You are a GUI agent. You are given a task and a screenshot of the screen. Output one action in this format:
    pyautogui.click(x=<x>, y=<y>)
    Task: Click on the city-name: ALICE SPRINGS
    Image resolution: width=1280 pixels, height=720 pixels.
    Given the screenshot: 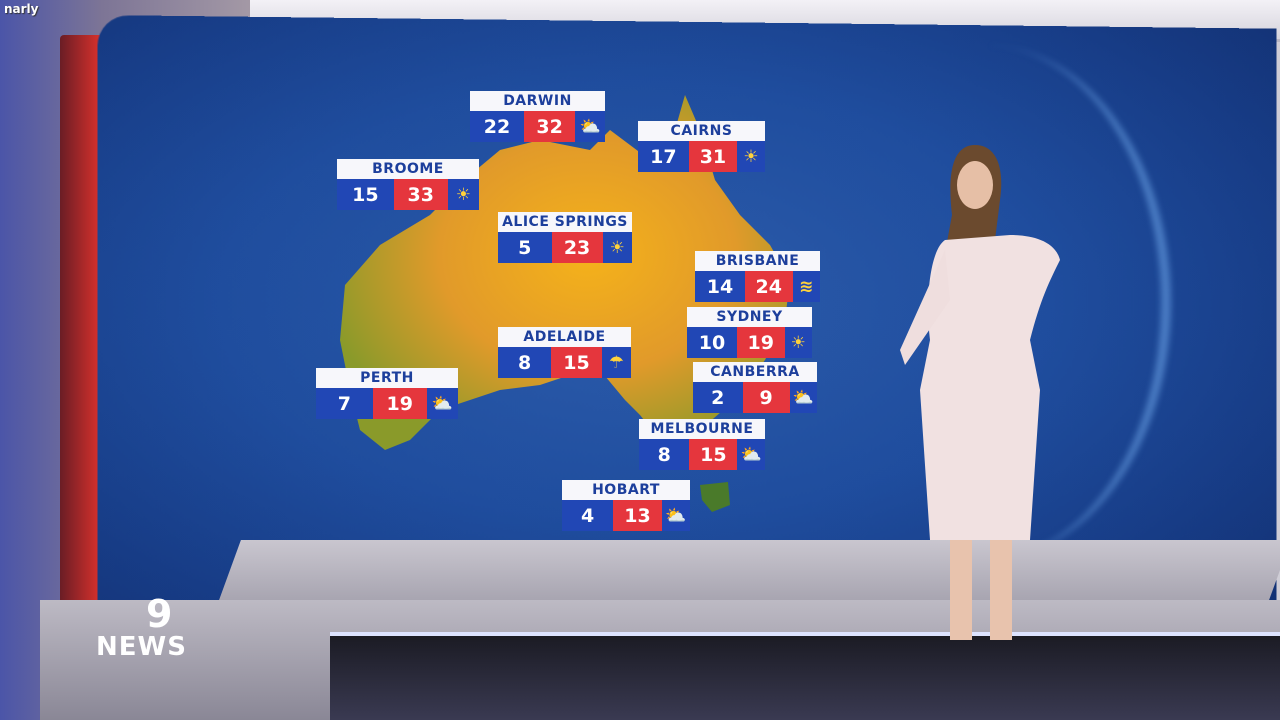 What is the action you would take?
    pyautogui.click(x=565, y=222)
    